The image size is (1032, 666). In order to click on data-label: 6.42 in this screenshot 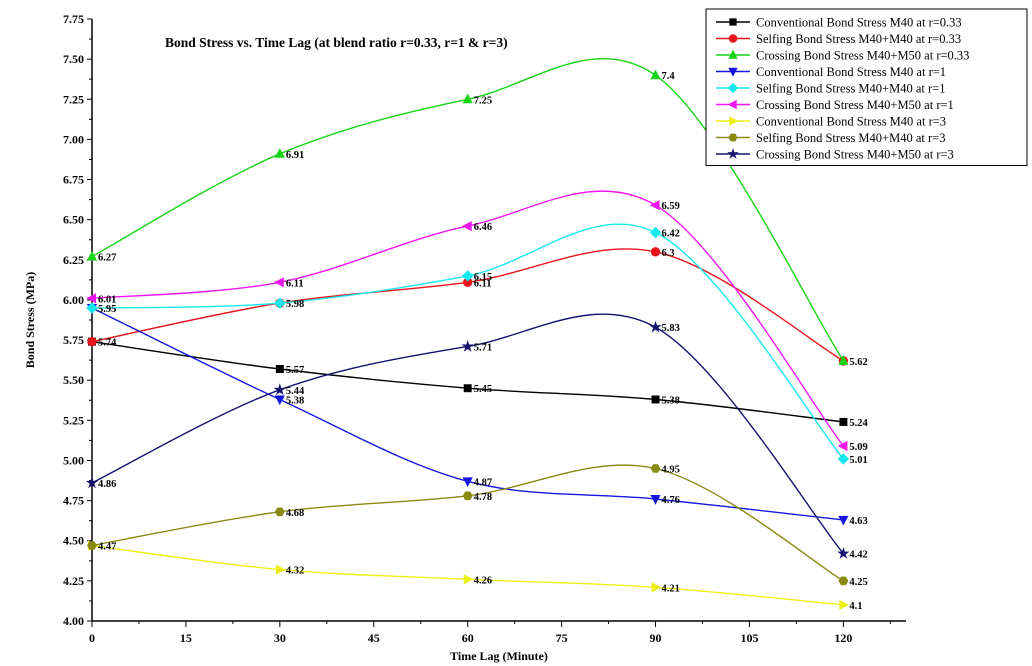, I will do `click(671, 234)`.